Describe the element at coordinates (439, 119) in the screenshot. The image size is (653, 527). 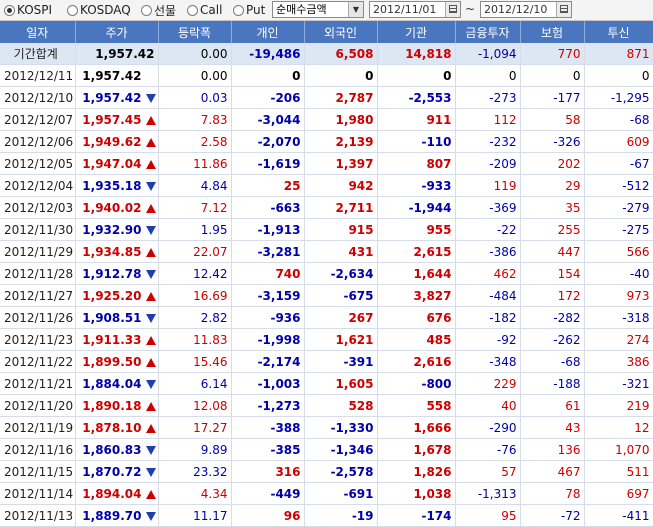
I see `institution-cell-value: 911` at that location.